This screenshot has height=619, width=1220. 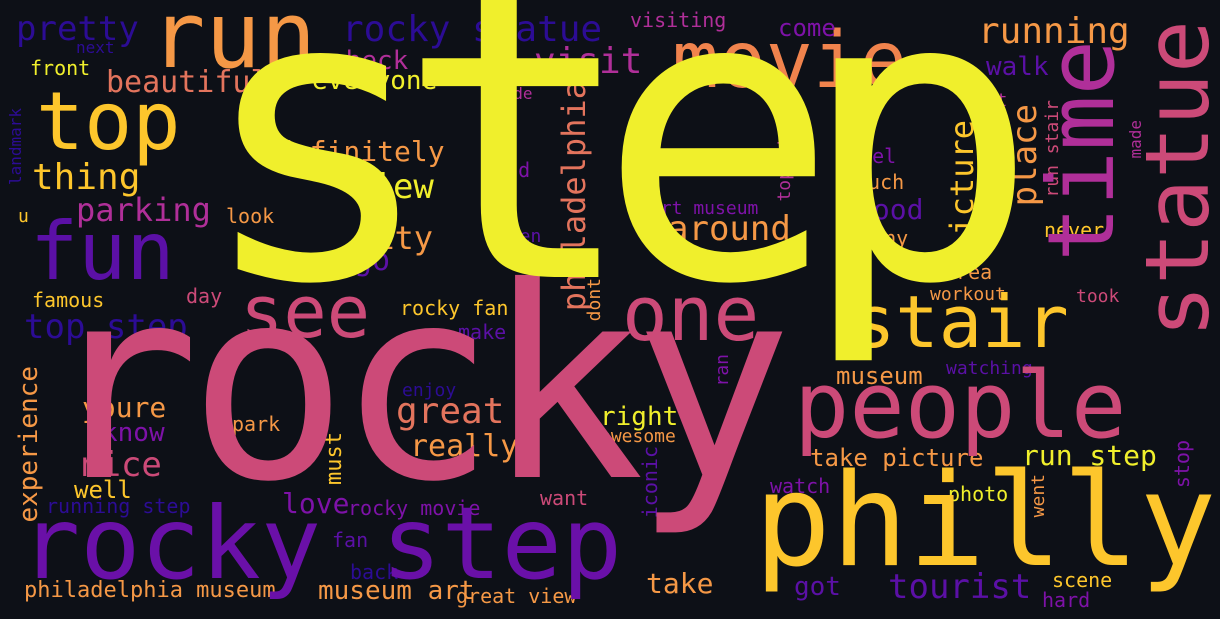 What do you see at coordinates (426, 336) in the screenshot?
I see `word-way: way` at bounding box center [426, 336].